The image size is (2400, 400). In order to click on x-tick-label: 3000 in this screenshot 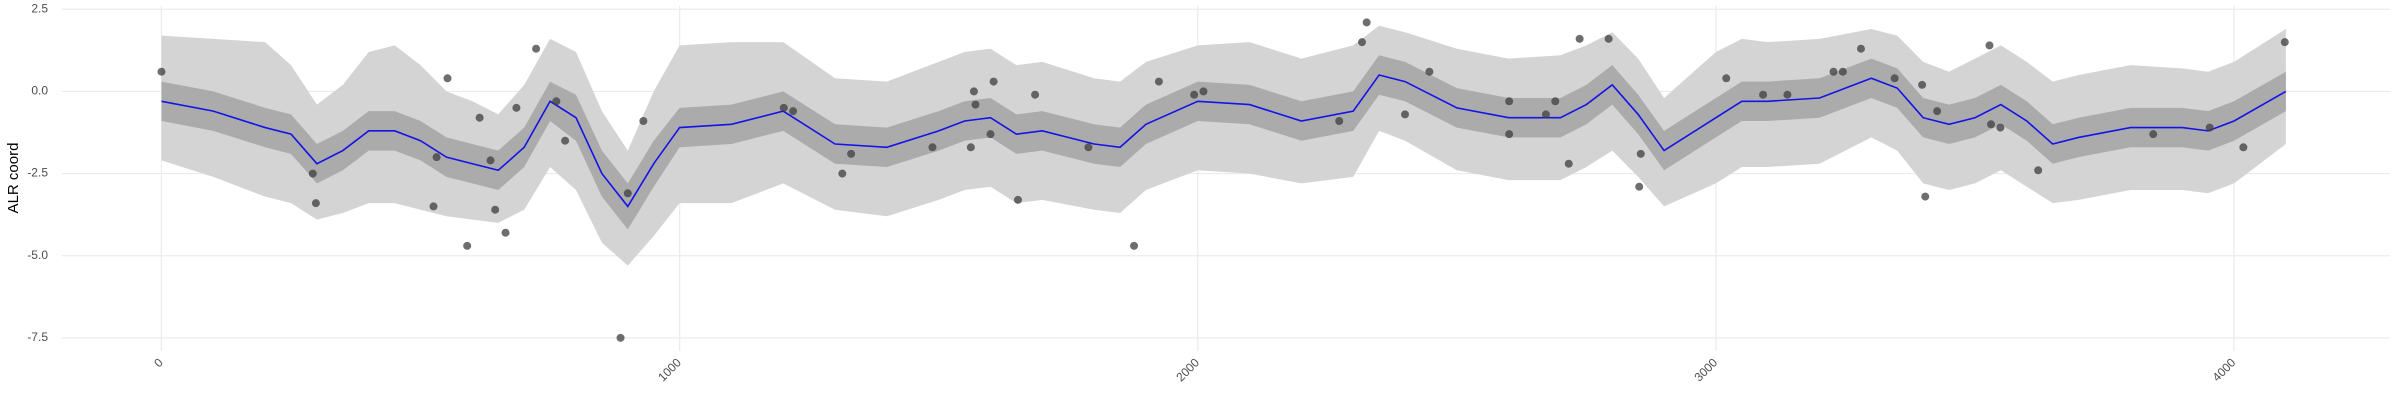, I will do `click(1705, 369)`.